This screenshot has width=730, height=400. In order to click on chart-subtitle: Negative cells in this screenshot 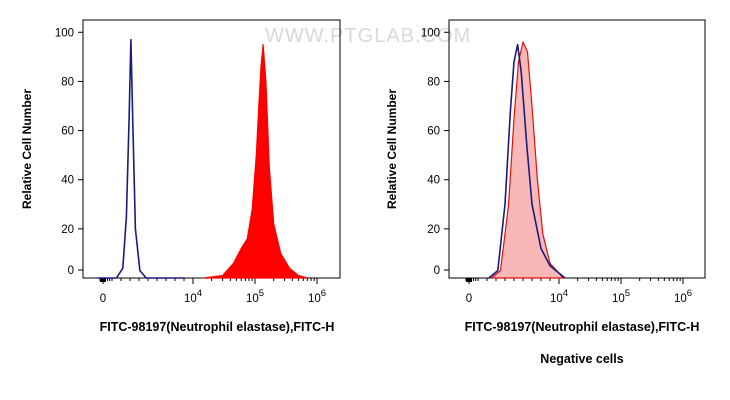, I will do `click(581, 359)`.